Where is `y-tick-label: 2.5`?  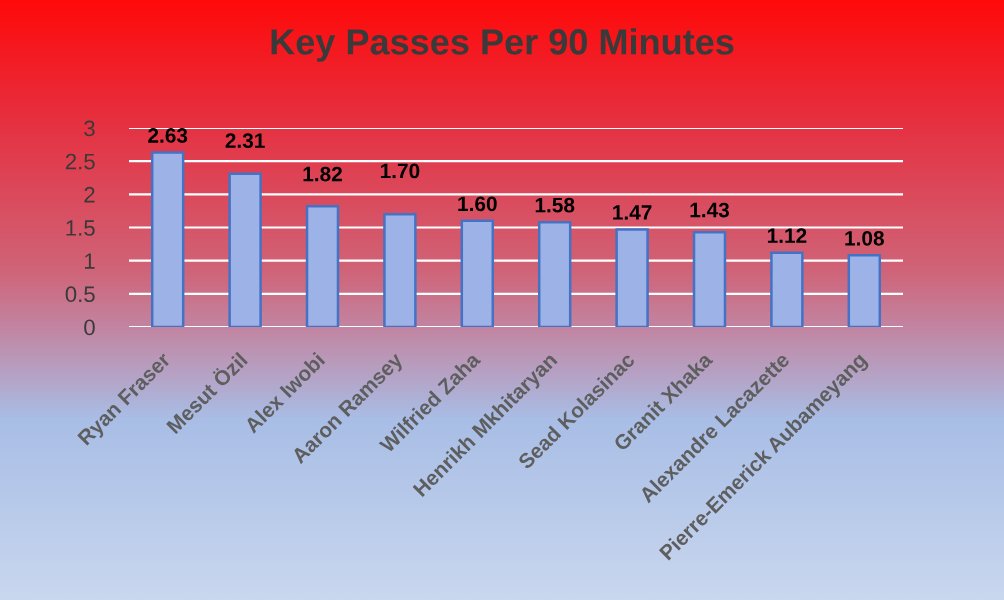
y-tick-label: 2.5 is located at coordinates (80, 161).